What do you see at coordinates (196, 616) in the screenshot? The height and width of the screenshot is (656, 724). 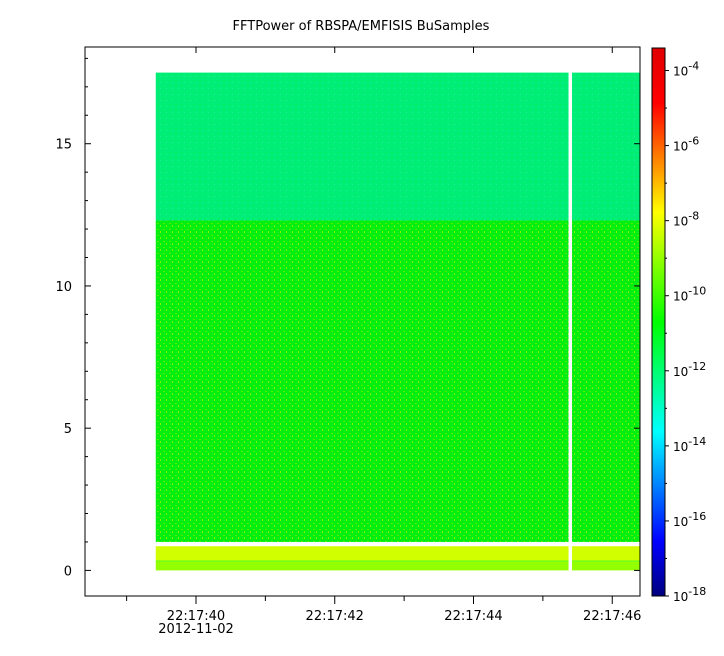 I see `x-tick-label: 22:17:40` at bounding box center [196, 616].